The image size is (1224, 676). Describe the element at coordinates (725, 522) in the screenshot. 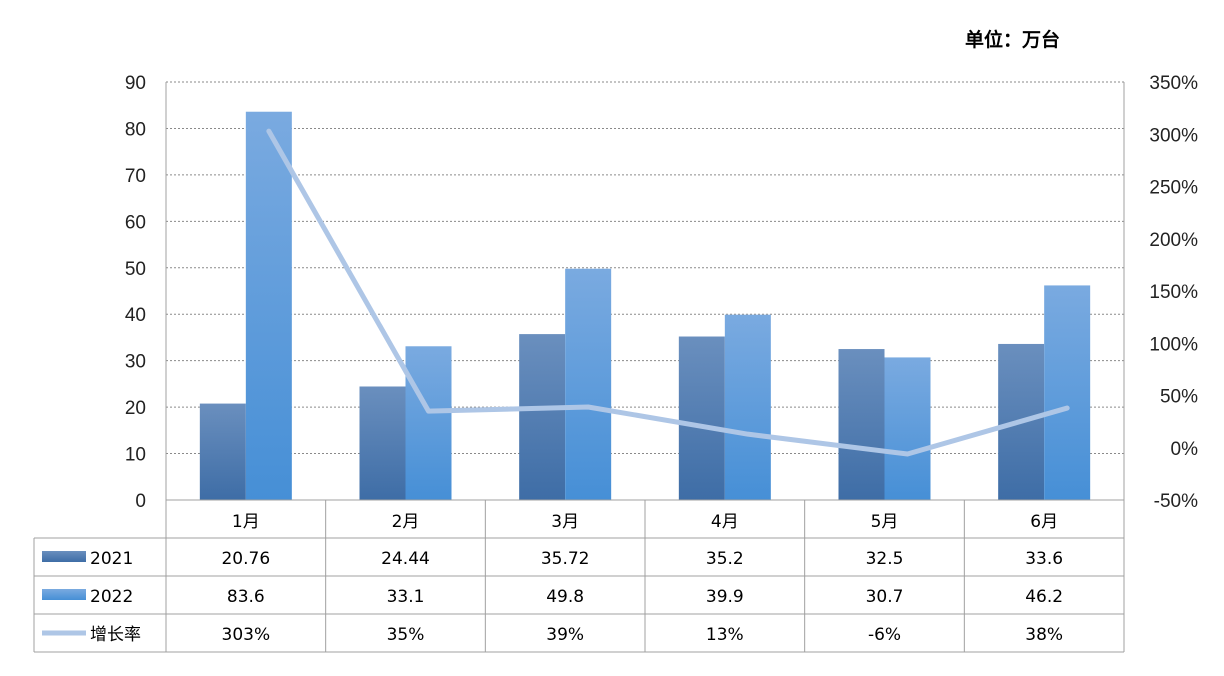

I see `category-label: 4月` at that location.